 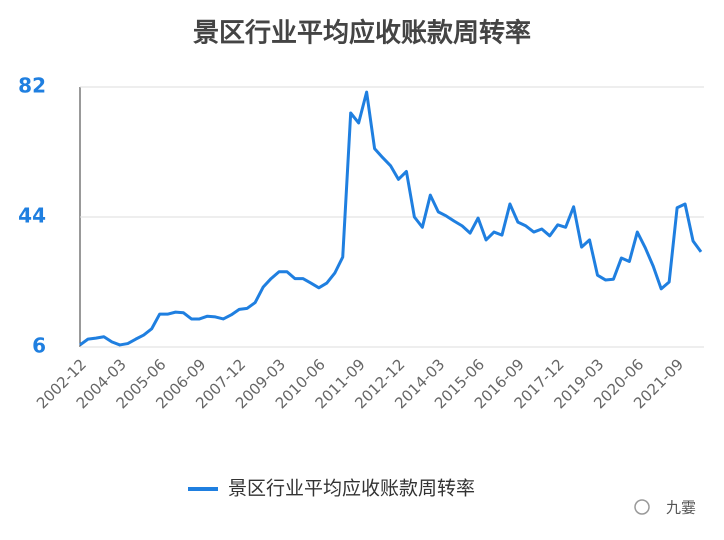 What do you see at coordinates (362, 33) in the screenshot?
I see `chart-title: 景区行业平均应收账款周转率` at bounding box center [362, 33].